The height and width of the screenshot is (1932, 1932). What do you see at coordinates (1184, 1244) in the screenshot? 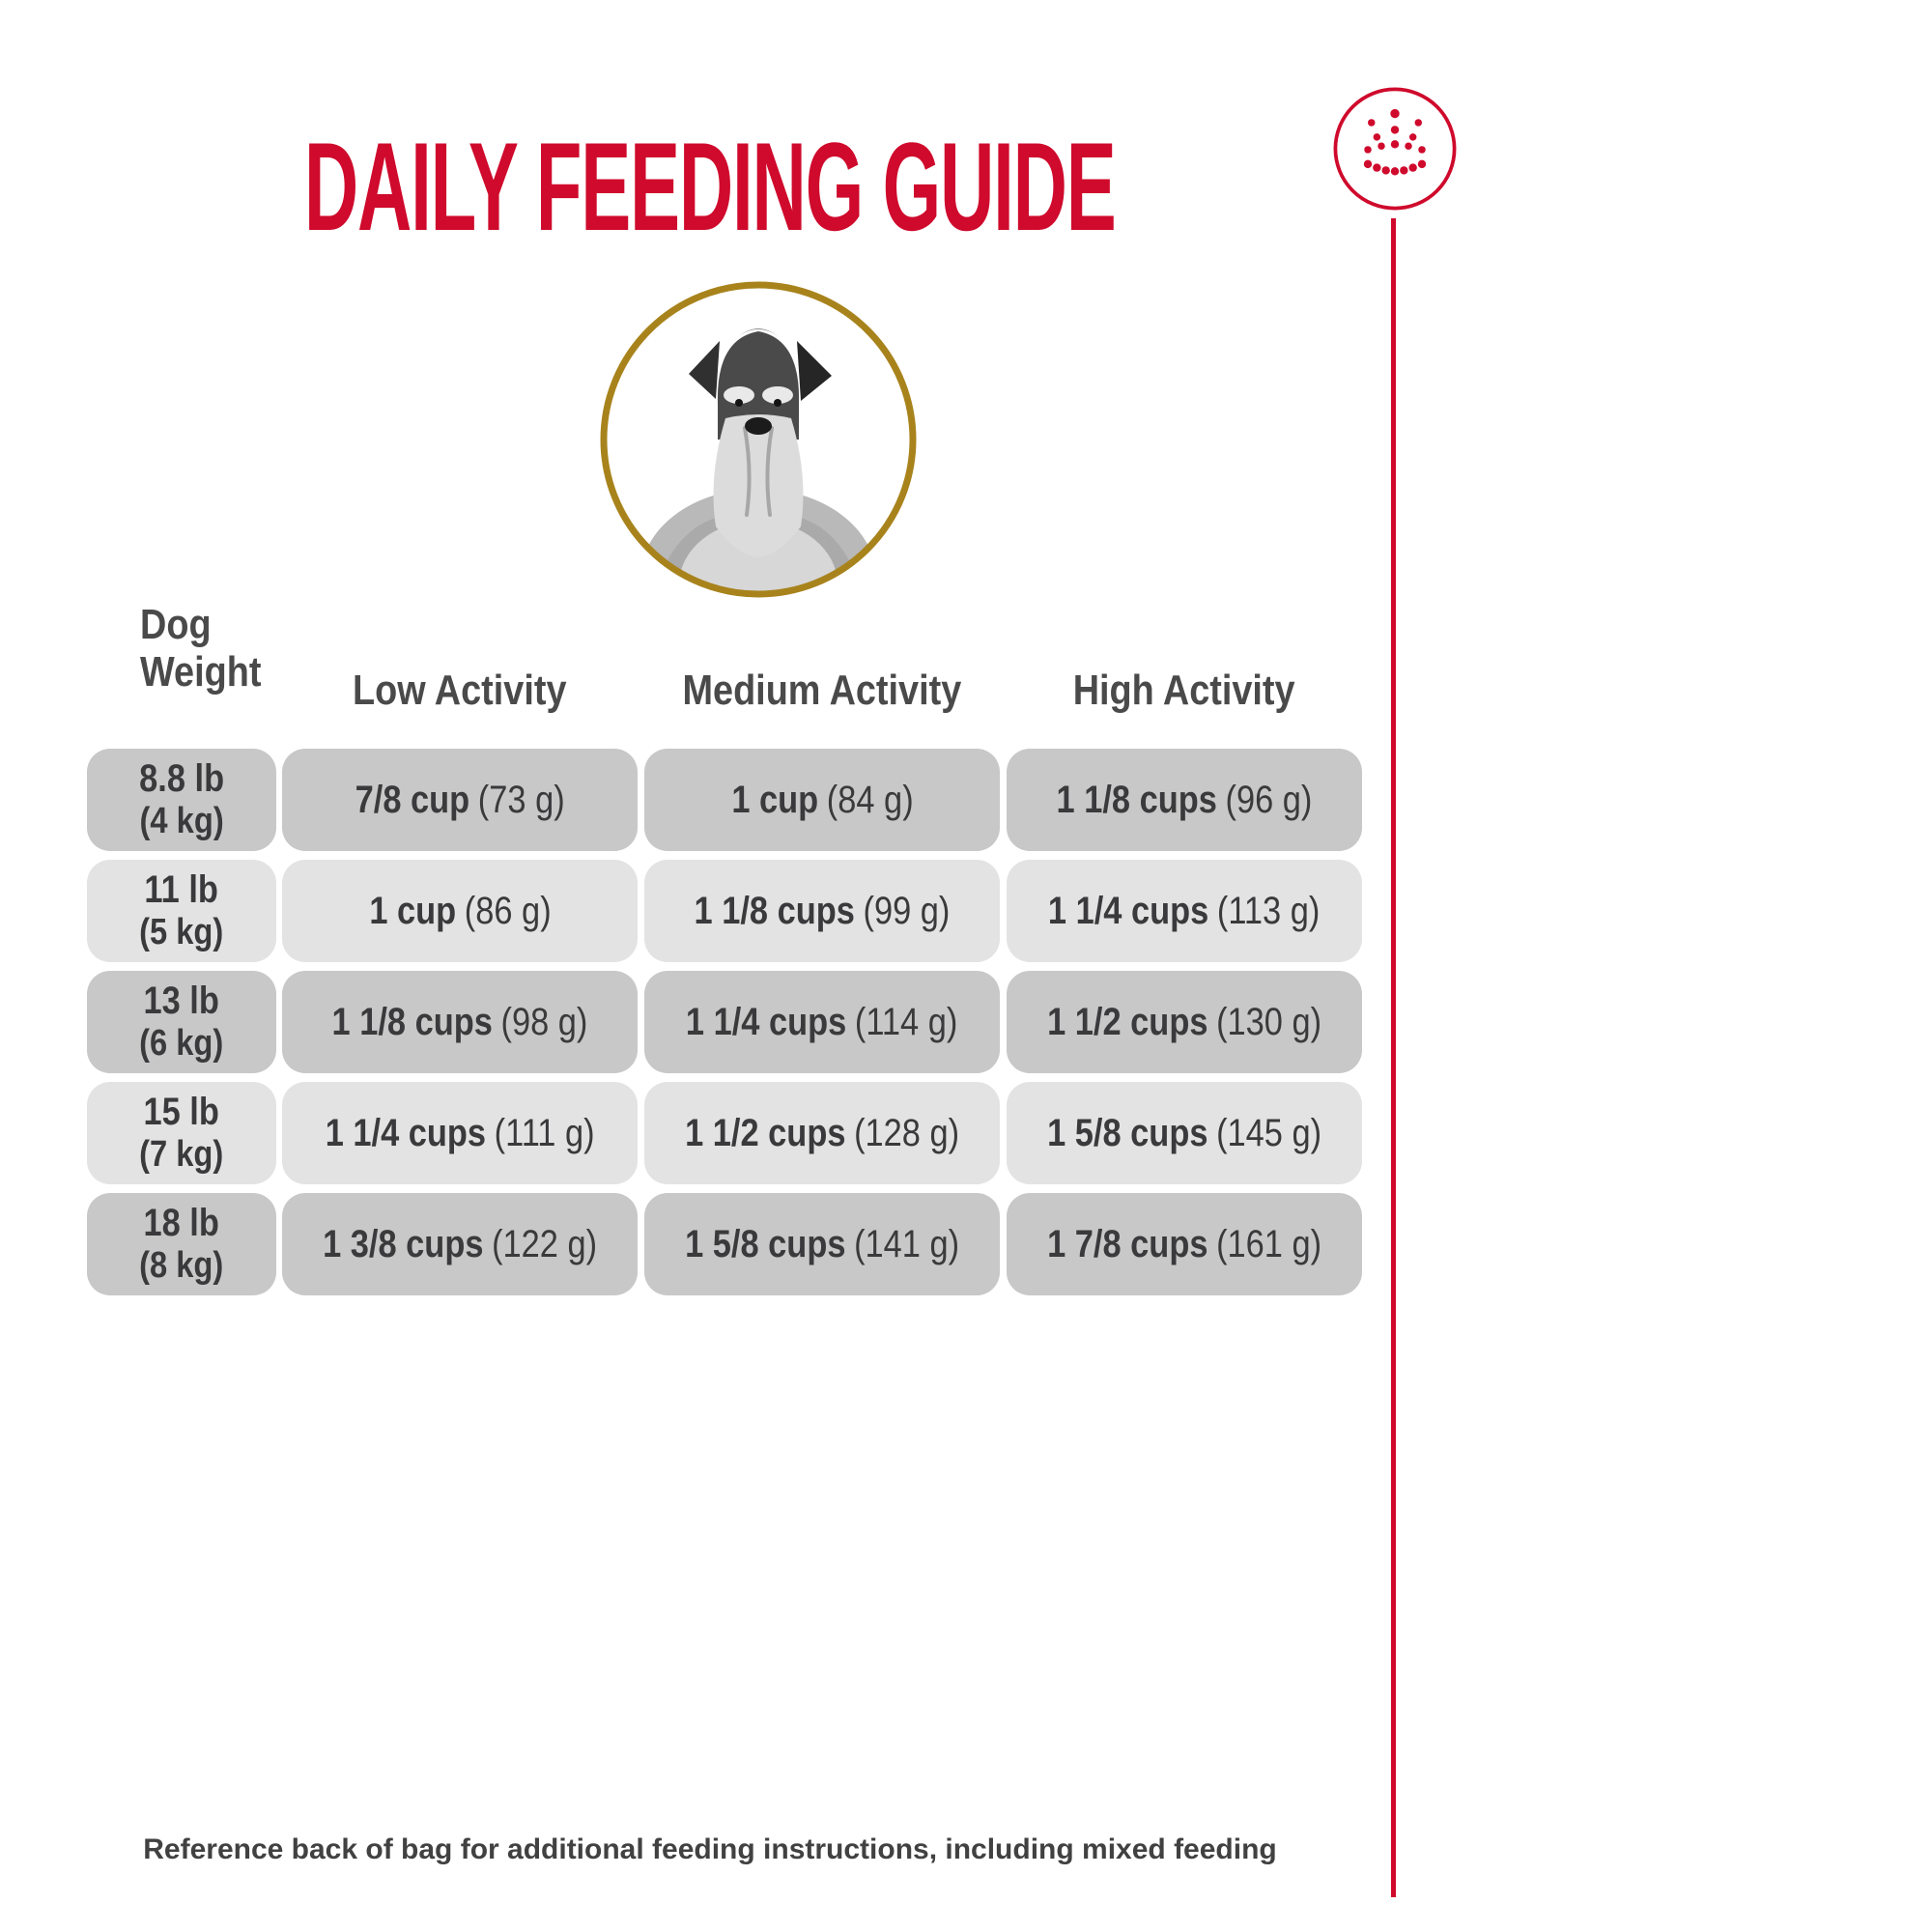
I see `amount-cell-high: 1 7/8 cups (161 g)` at bounding box center [1184, 1244].